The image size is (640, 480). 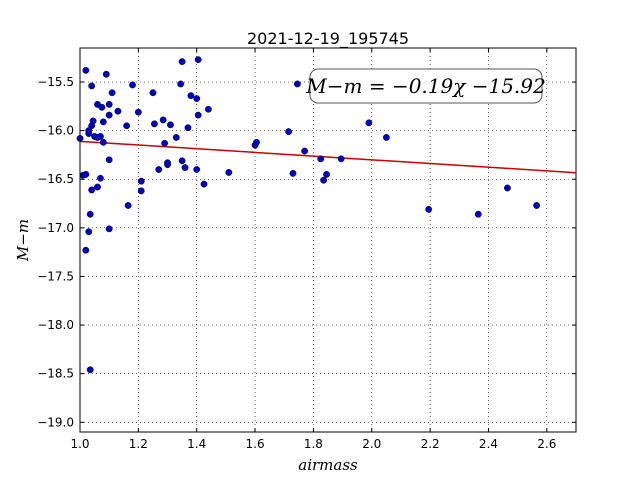 I want to click on y-tick-label: −15.5, so click(x=55, y=82).